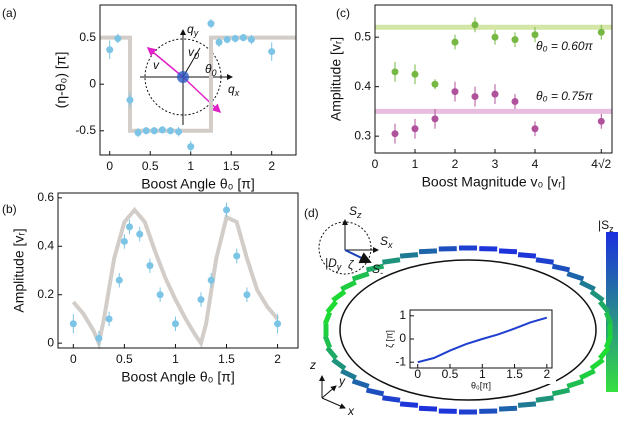  I want to click on label-text: |S, so click(603, 225).